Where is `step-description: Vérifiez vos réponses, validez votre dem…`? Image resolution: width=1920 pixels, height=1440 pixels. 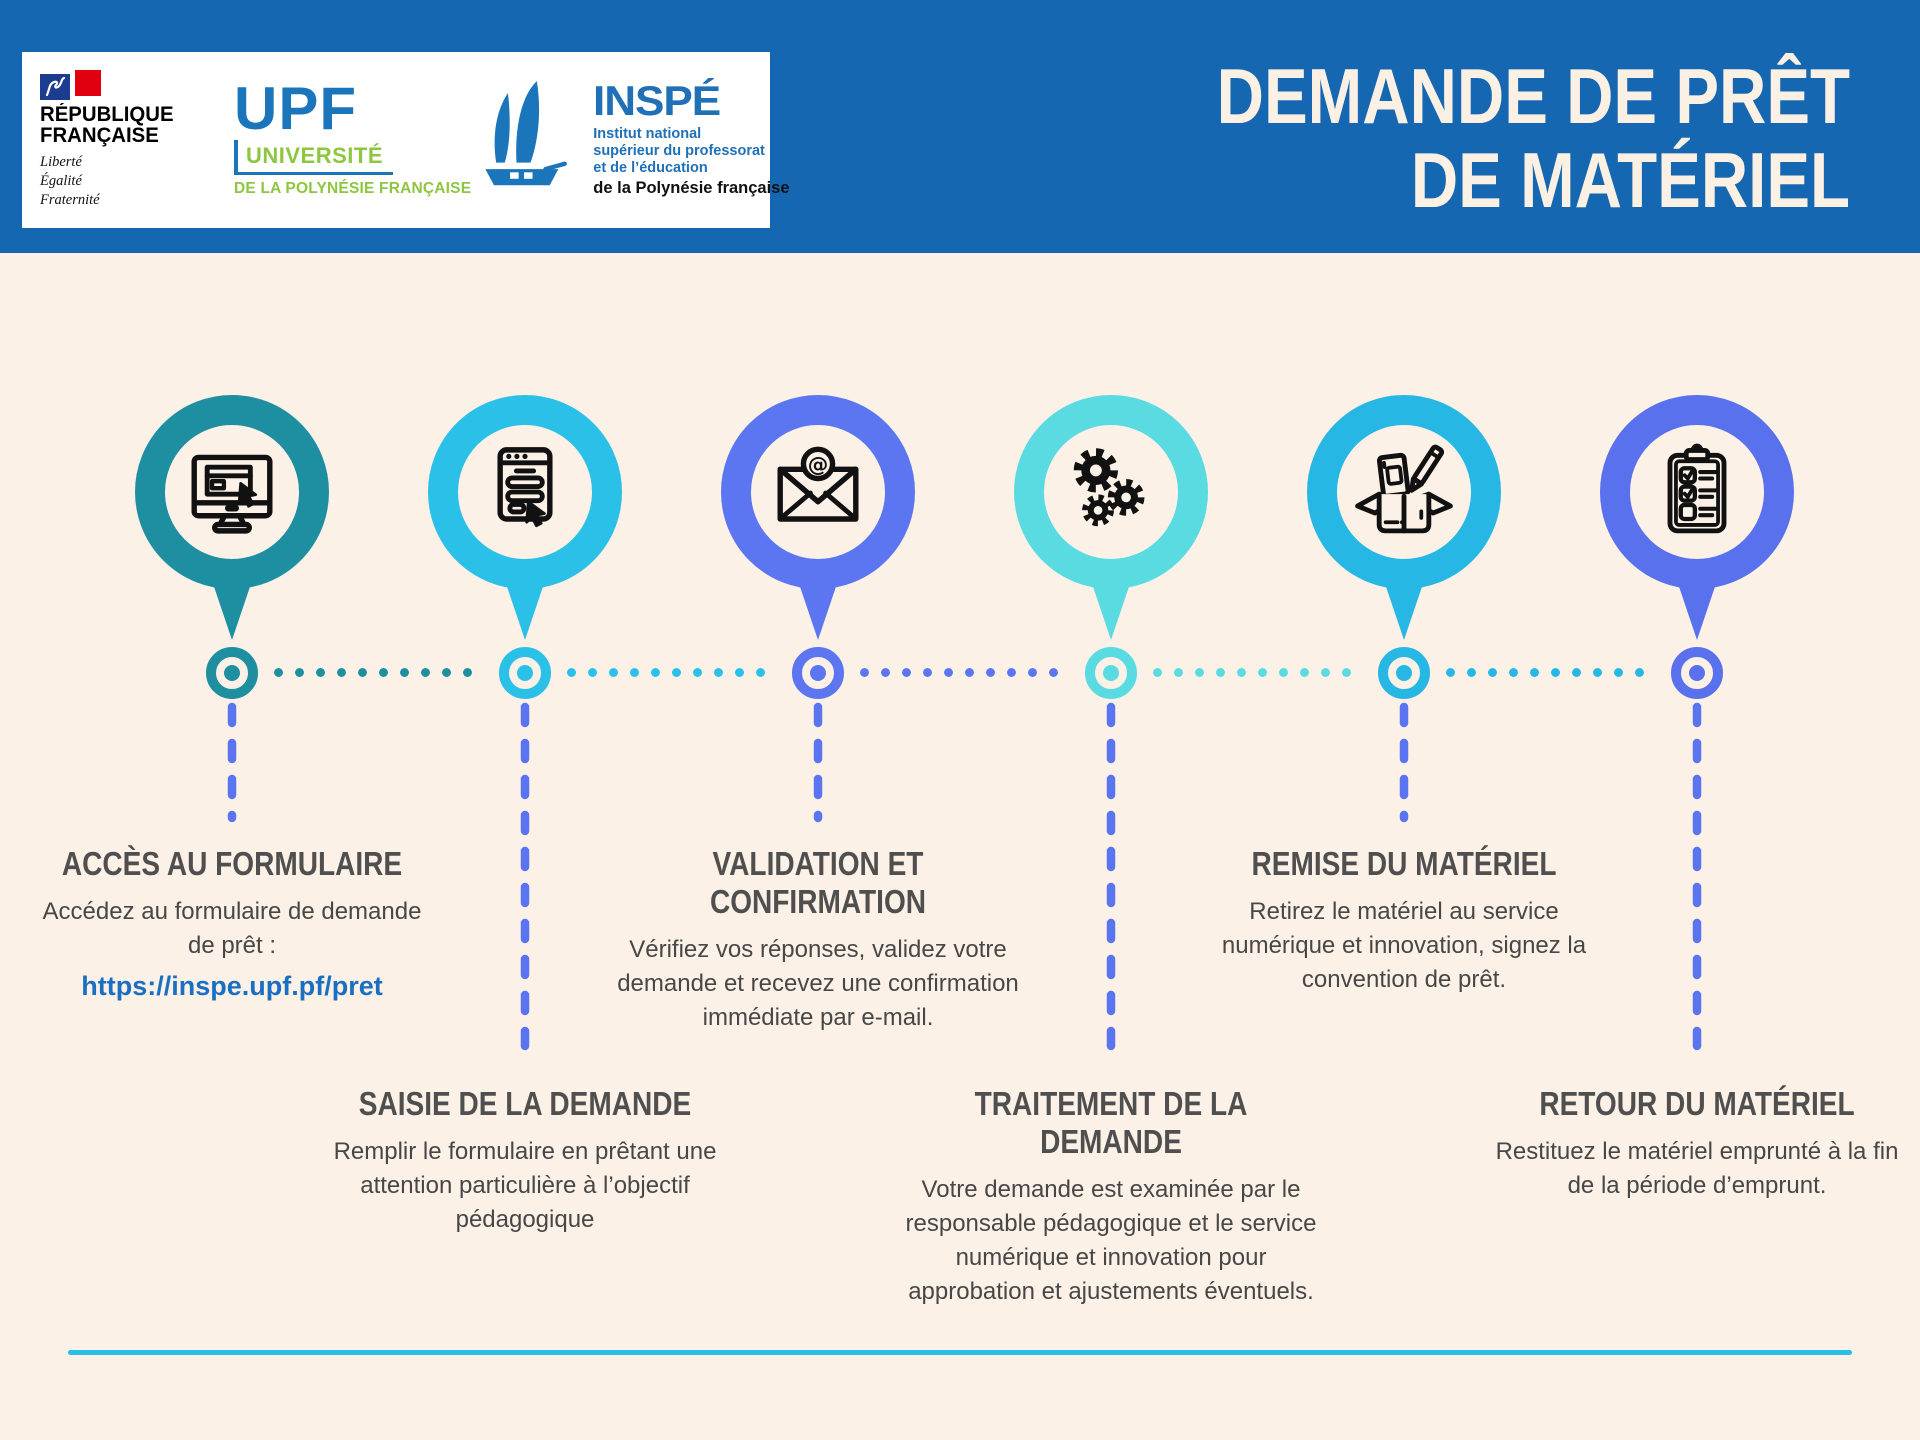 step-description: Vérifiez vos réponses, validez votre dem… is located at coordinates (818, 983).